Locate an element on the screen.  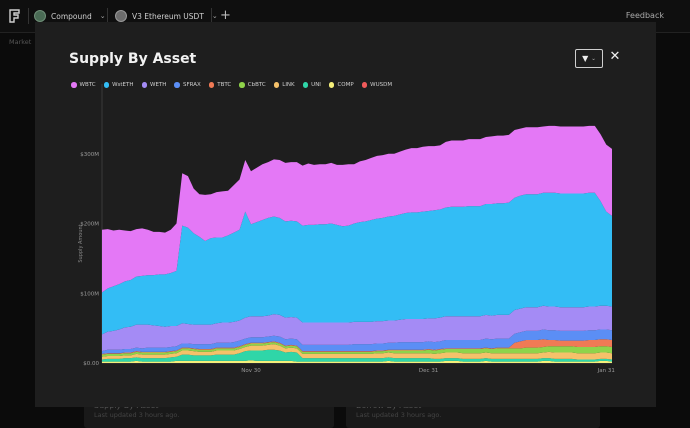
market-selector-label: V3 Ethereum USDT is located at coordinates (168, 16).